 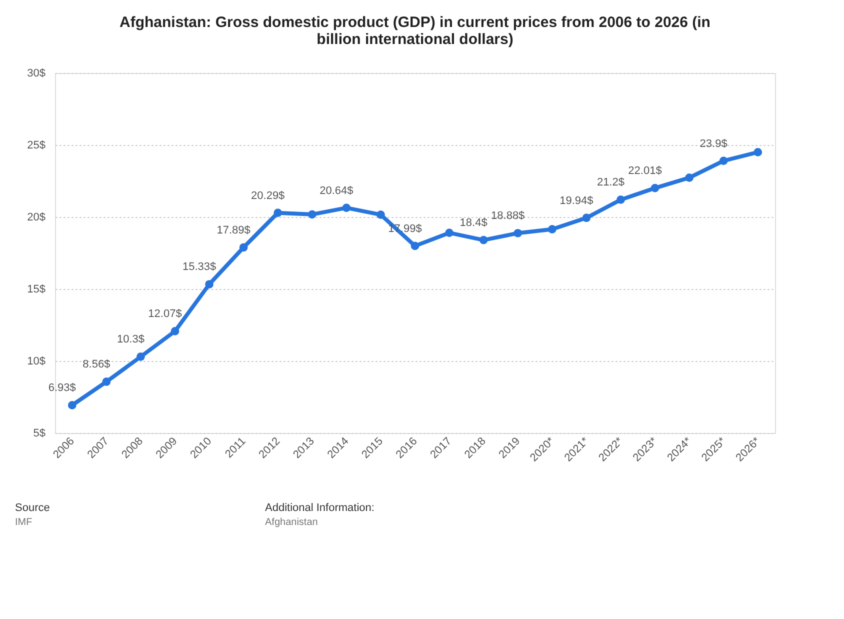 I want to click on data-label: 8.56$, so click(x=96, y=364).